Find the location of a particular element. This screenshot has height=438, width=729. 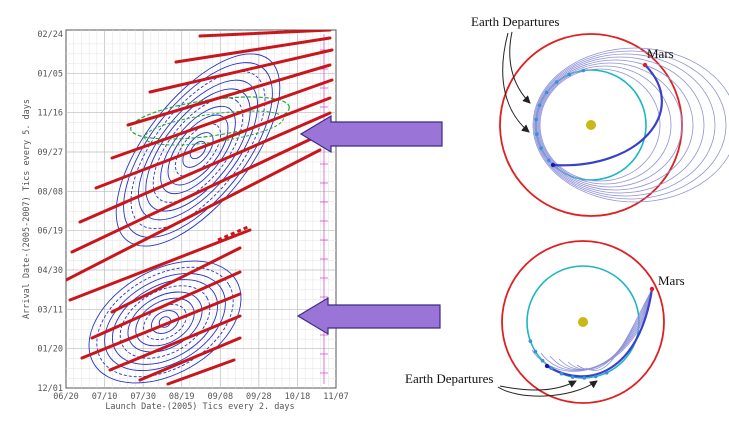

lower-contour-family is located at coordinates (165, 322).